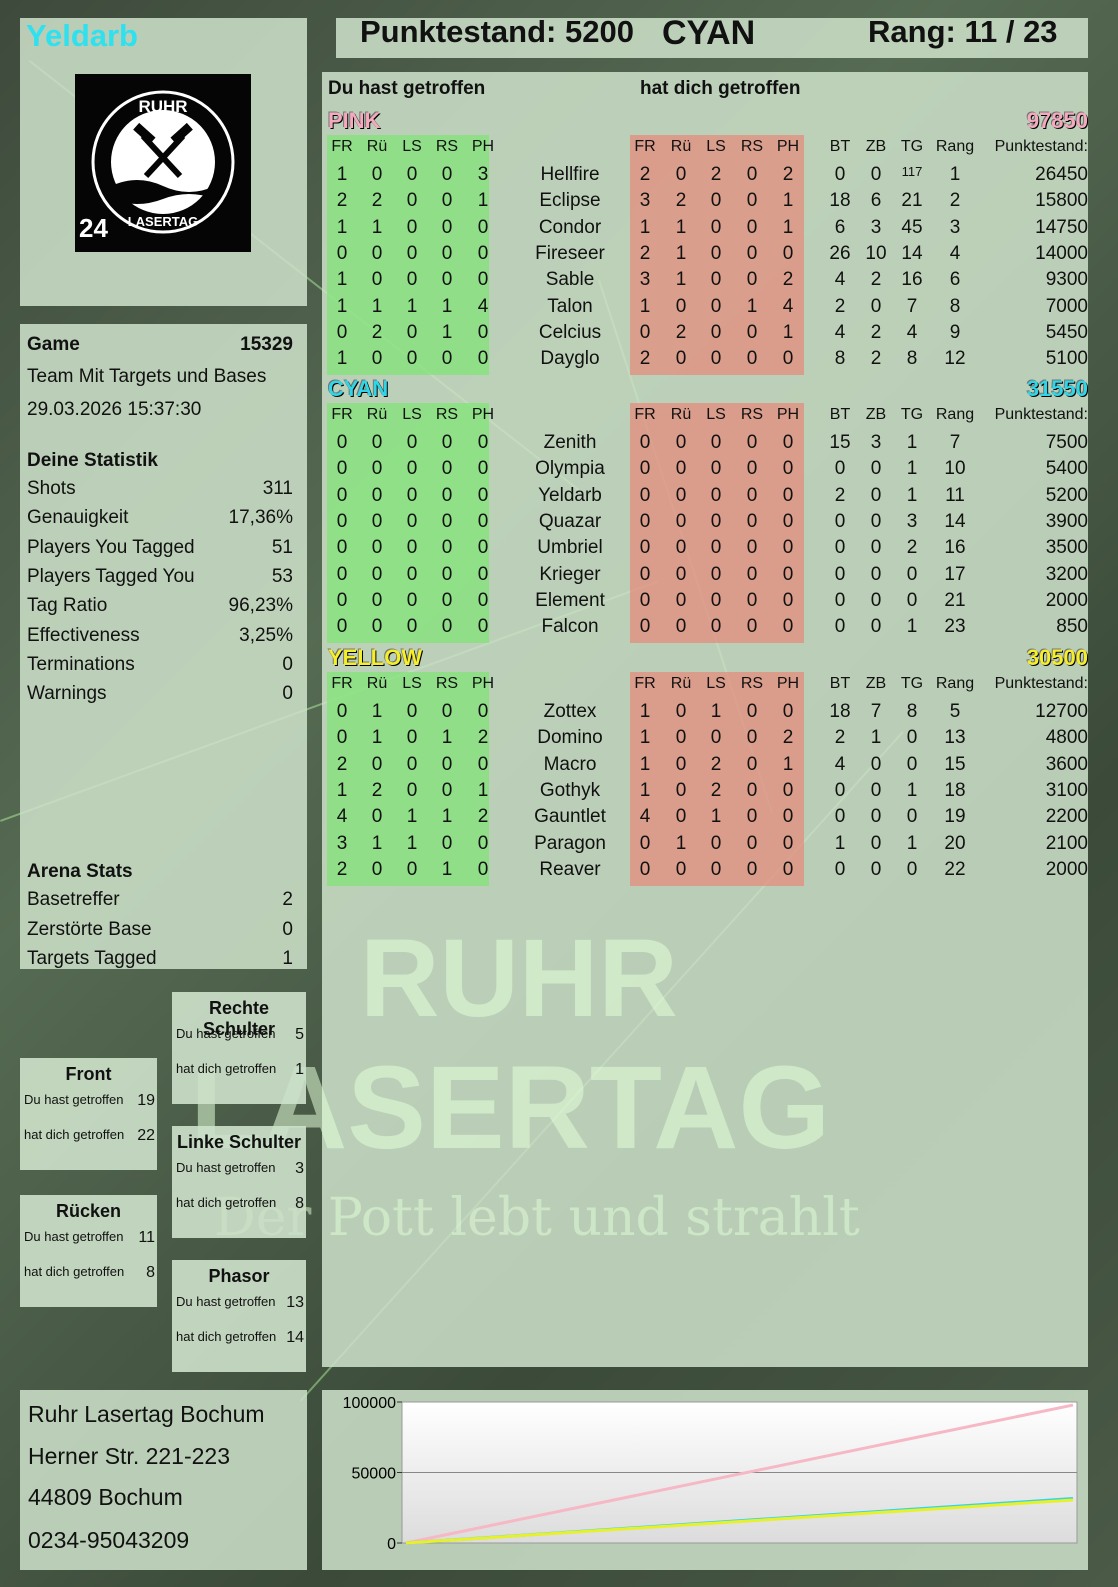 This screenshot has width=1118, height=1587. I want to click on score-chart: 100000 50000 0, so click(710, 1474).